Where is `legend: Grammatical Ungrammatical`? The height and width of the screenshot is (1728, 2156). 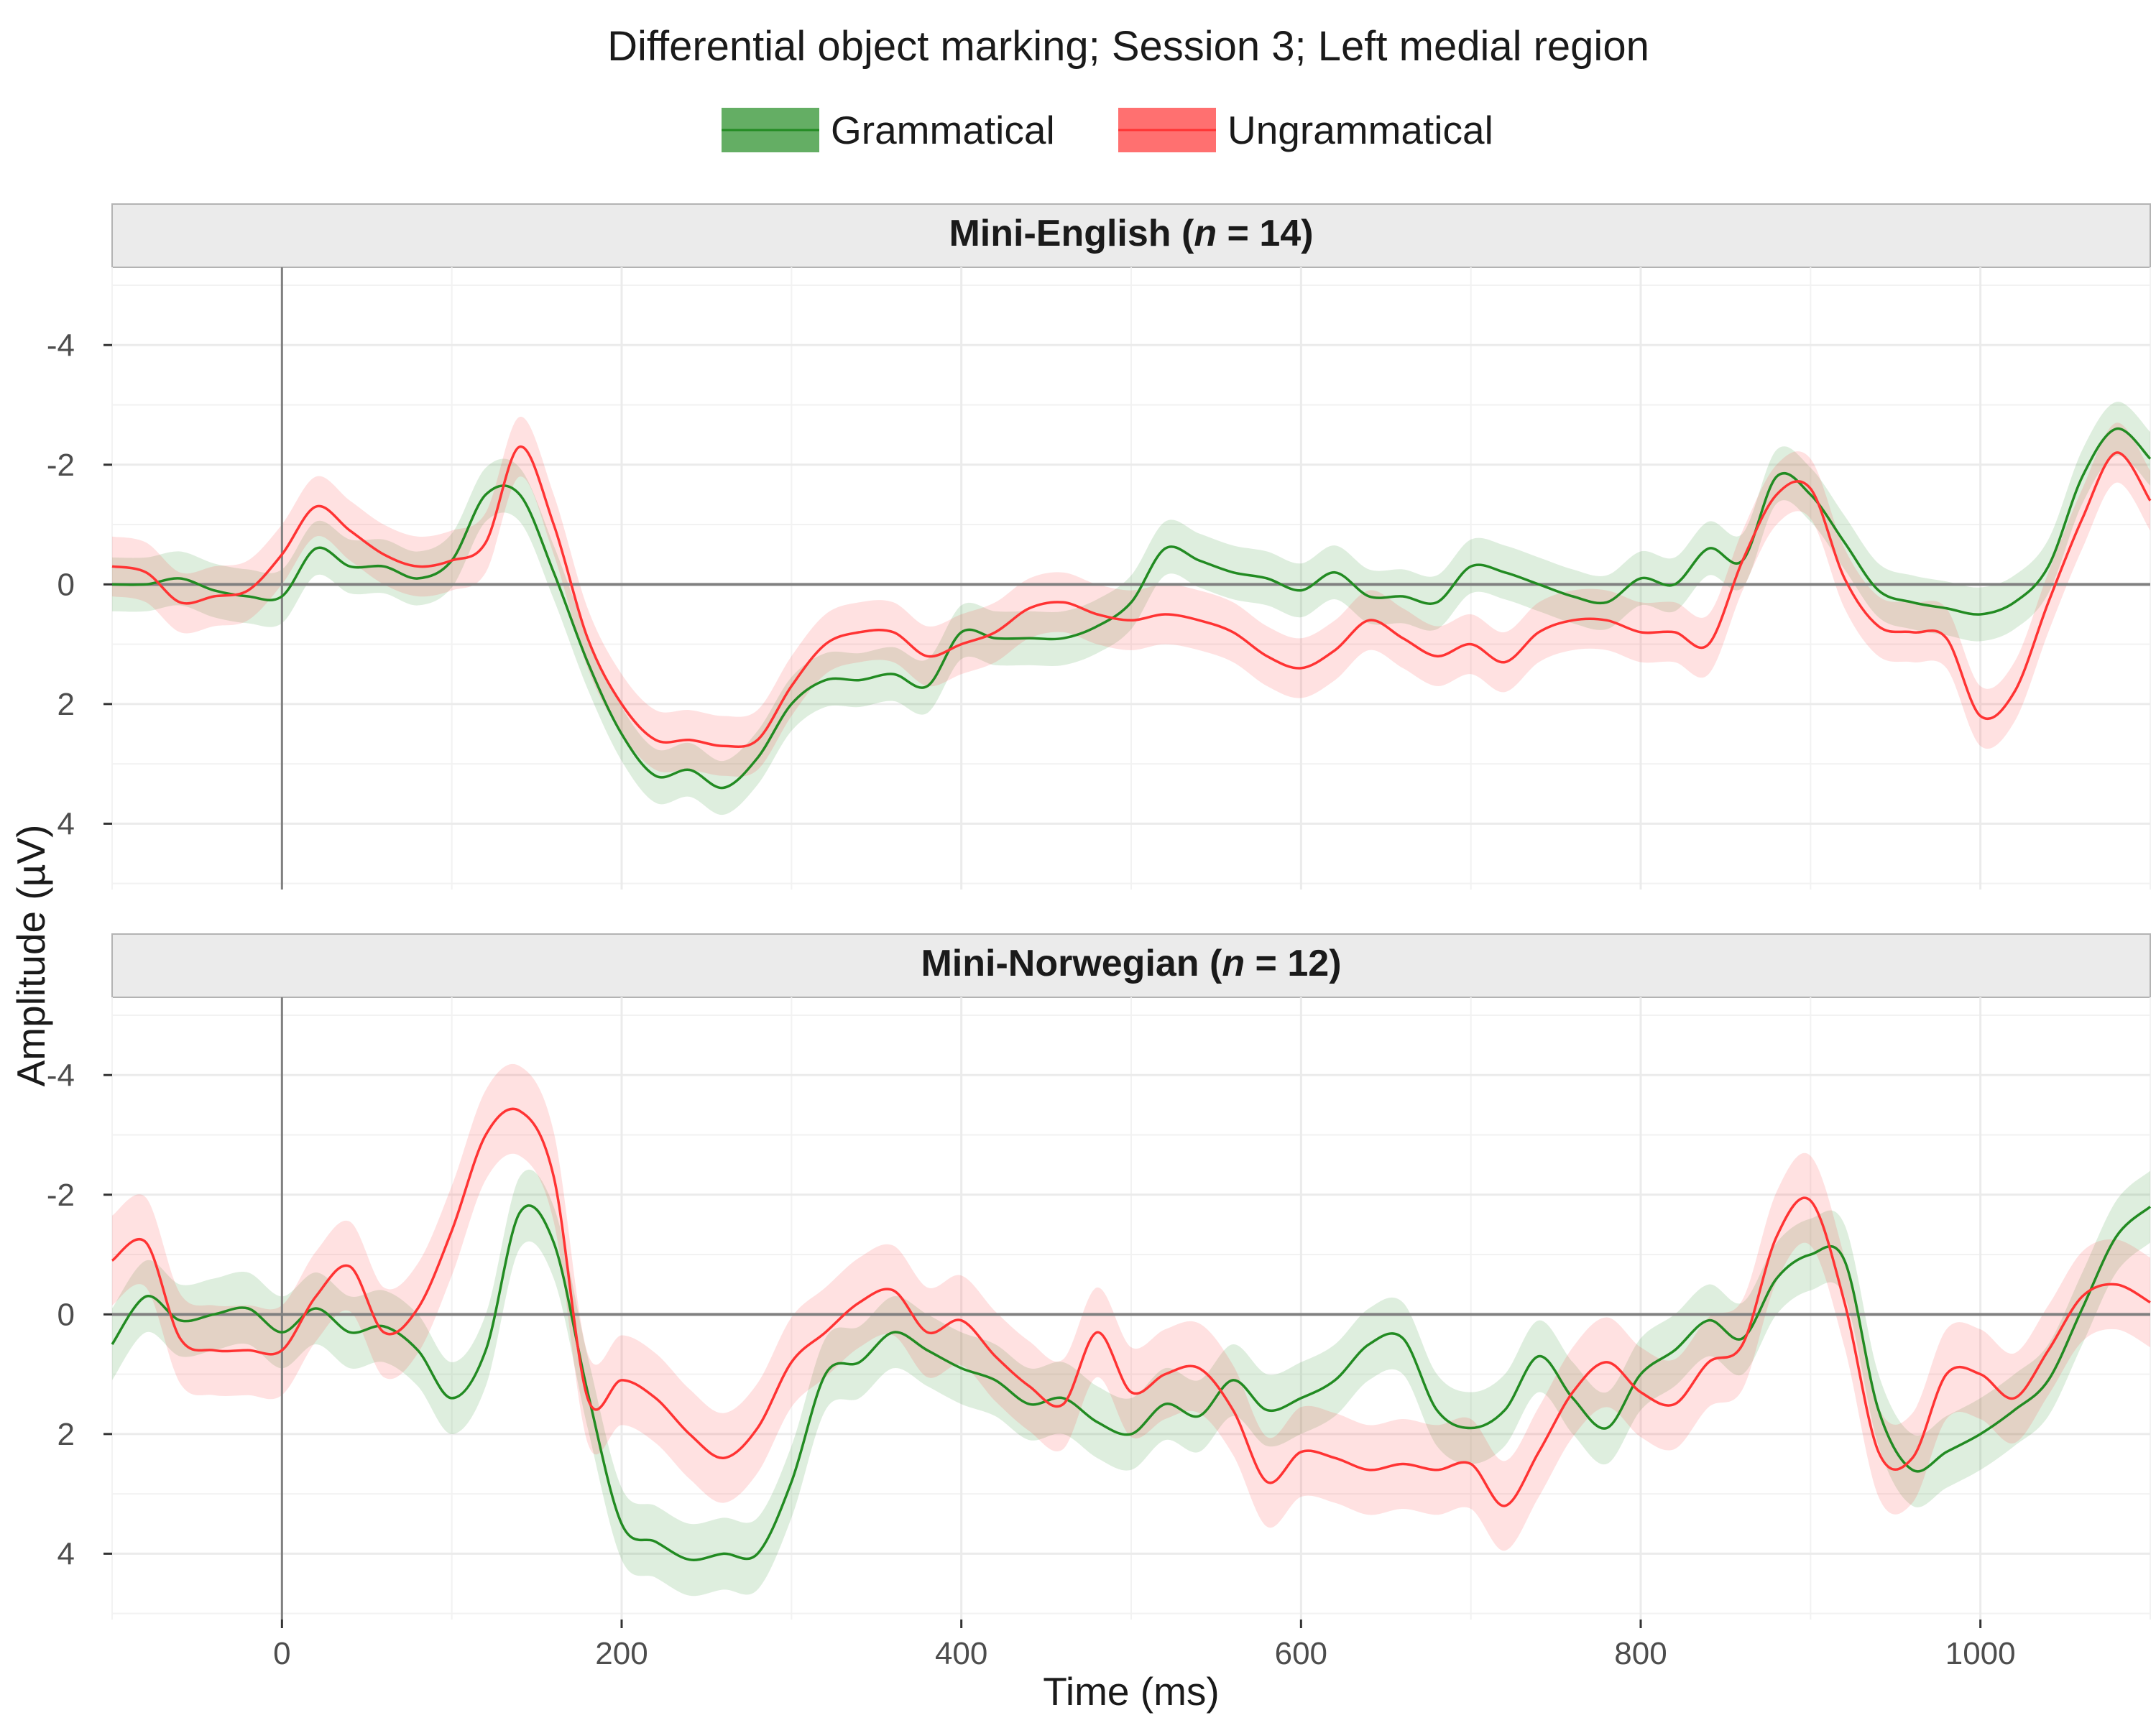
legend: Grammatical Ungrammatical is located at coordinates (1107, 130).